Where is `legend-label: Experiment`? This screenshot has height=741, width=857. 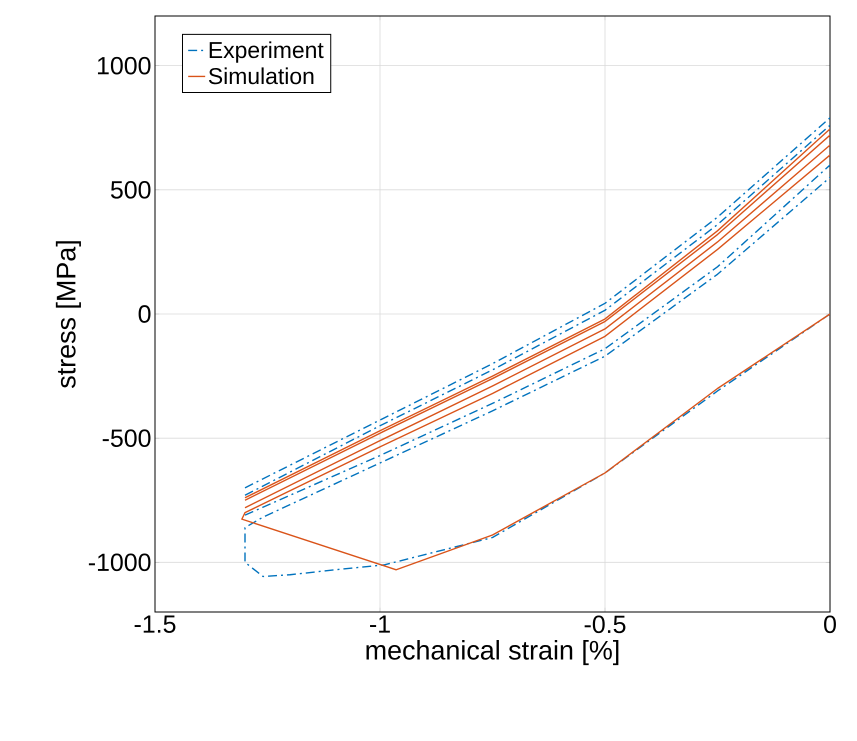 legend-label: Experiment is located at coordinates (267, 52).